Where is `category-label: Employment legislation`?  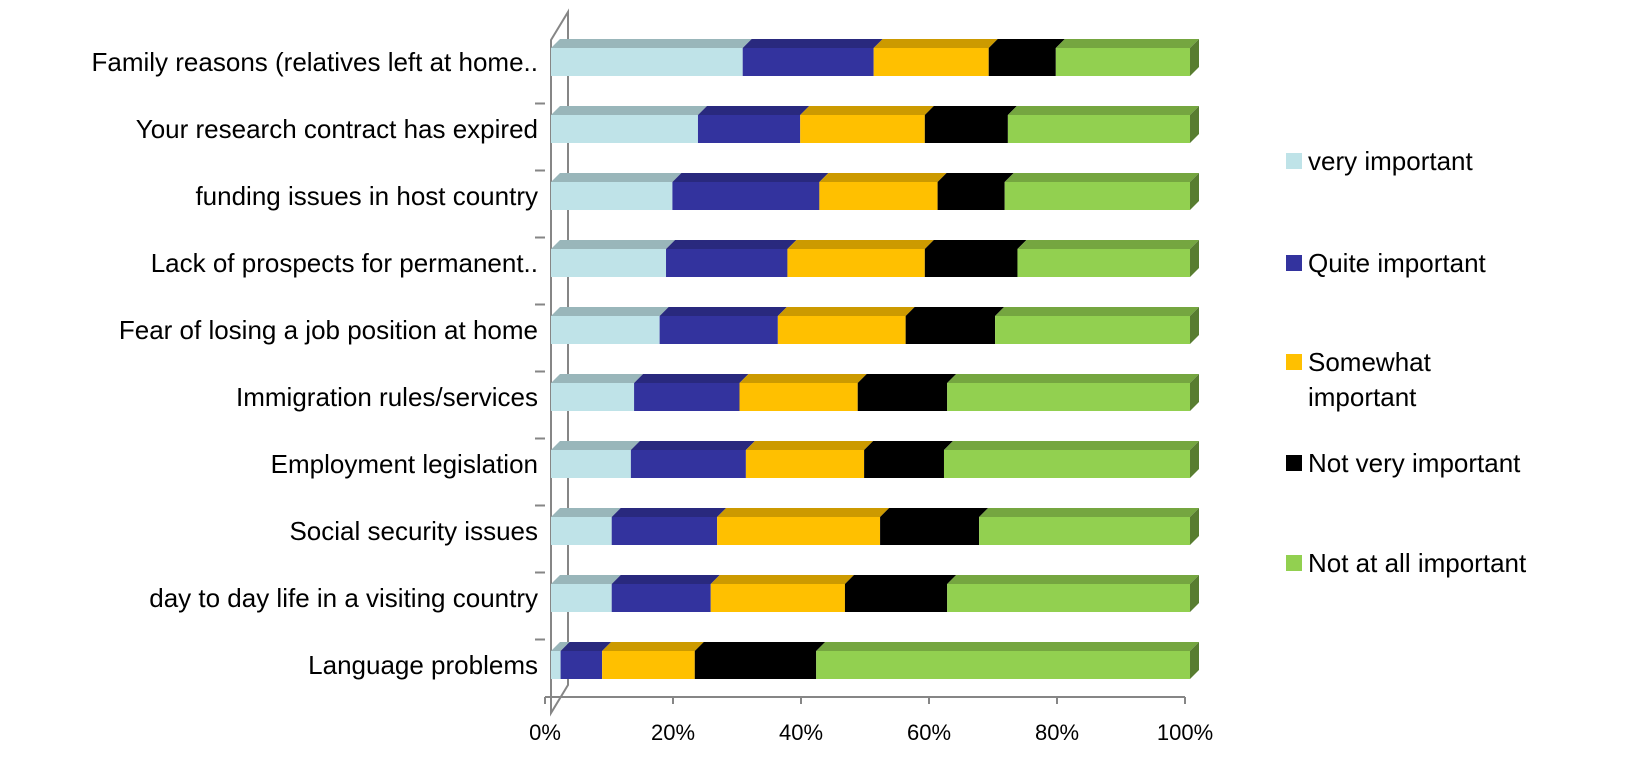
category-label: Employment legislation is located at coordinates (404, 464).